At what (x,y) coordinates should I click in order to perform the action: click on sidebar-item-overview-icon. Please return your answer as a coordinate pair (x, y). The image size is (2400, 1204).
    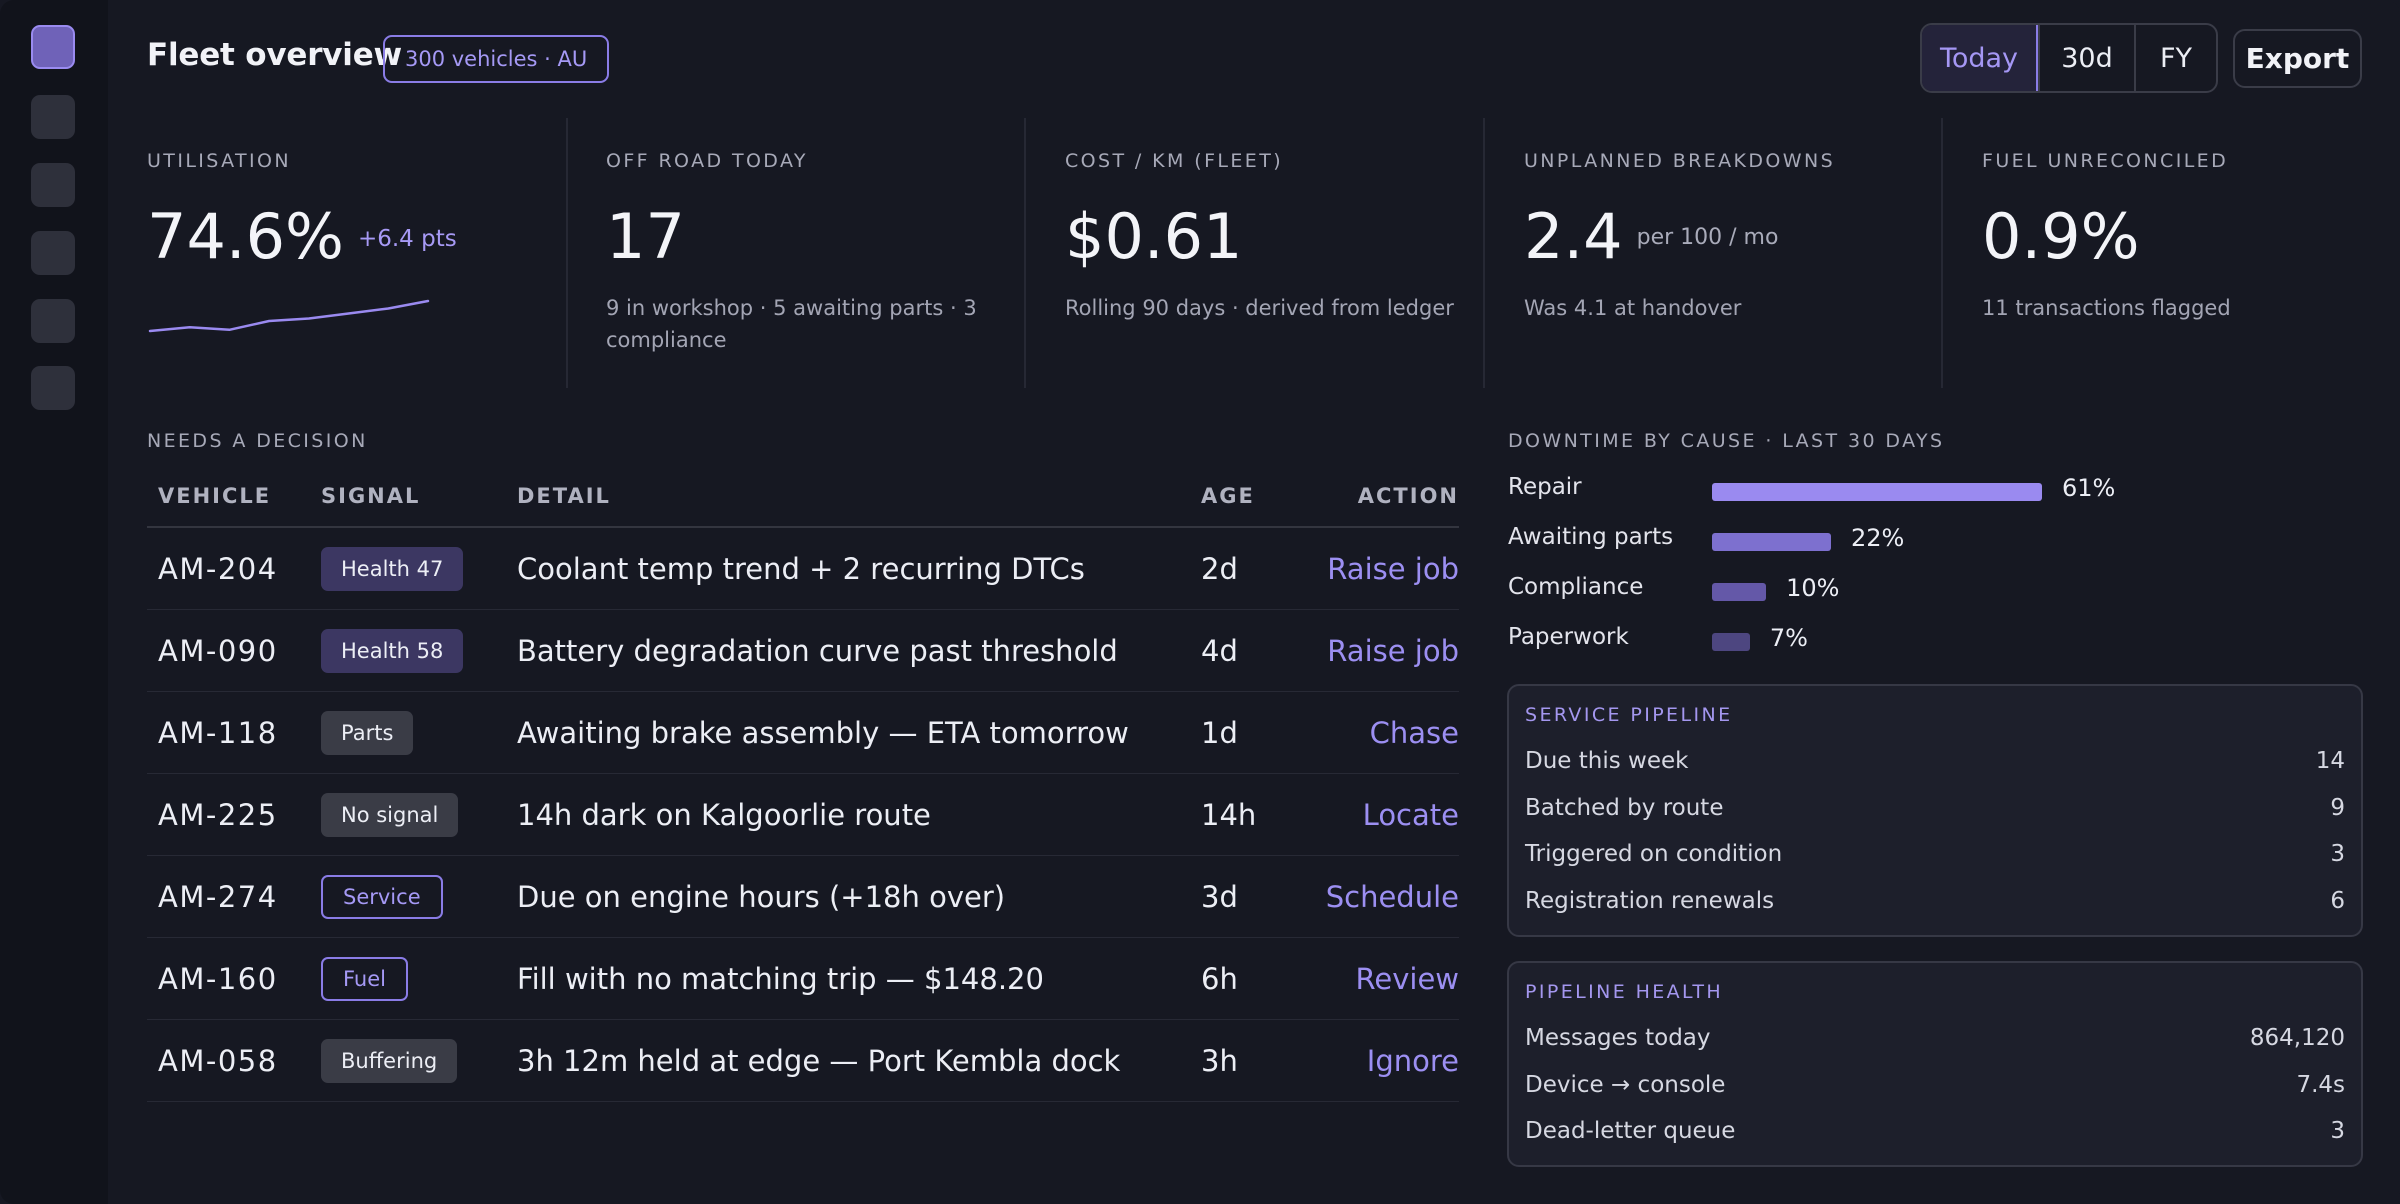
    Looking at the image, I should click on (53, 47).